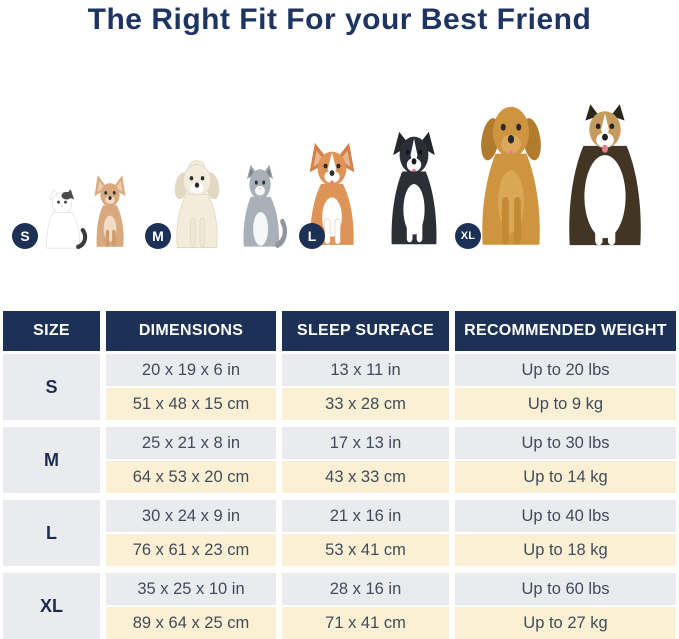 The width and height of the screenshot is (679, 639). What do you see at coordinates (158, 236) in the screenshot?
I see `size-badge-m: M` at bounding box center [158, 236].